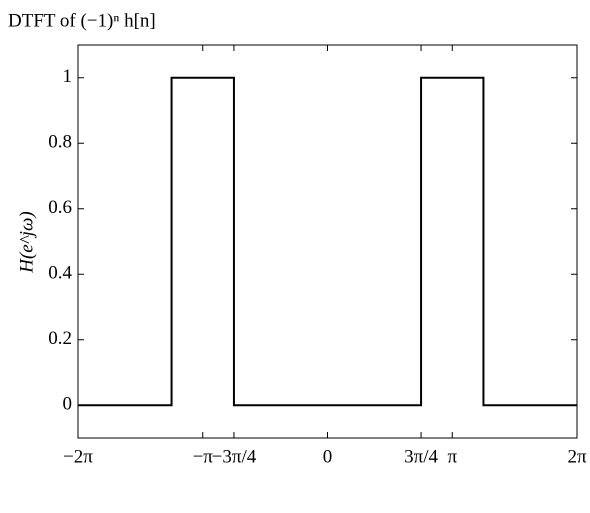 The height and width of the screenshot is (513, 590). I want to click on y-tick-label: 0.4, so click(60, 273).